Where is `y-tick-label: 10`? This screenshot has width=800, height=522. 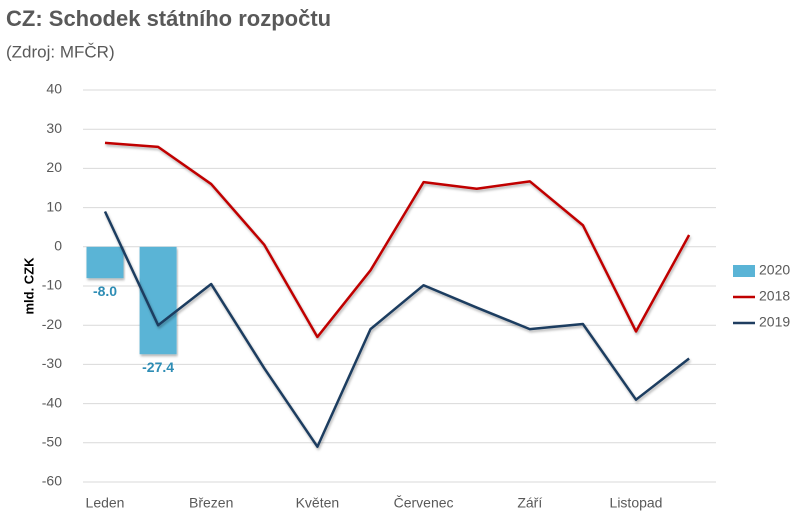
y-tick-label: 10 is located at coordinates (54, 206).